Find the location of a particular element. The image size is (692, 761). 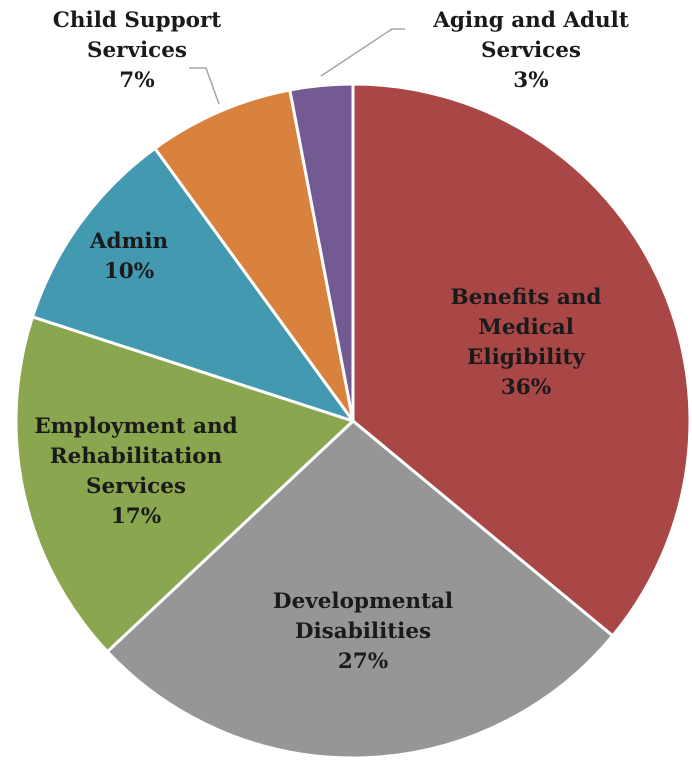

data-label-developmental-disabilities: Developmental Disabilities 27% is located at coordinates (363, 631).